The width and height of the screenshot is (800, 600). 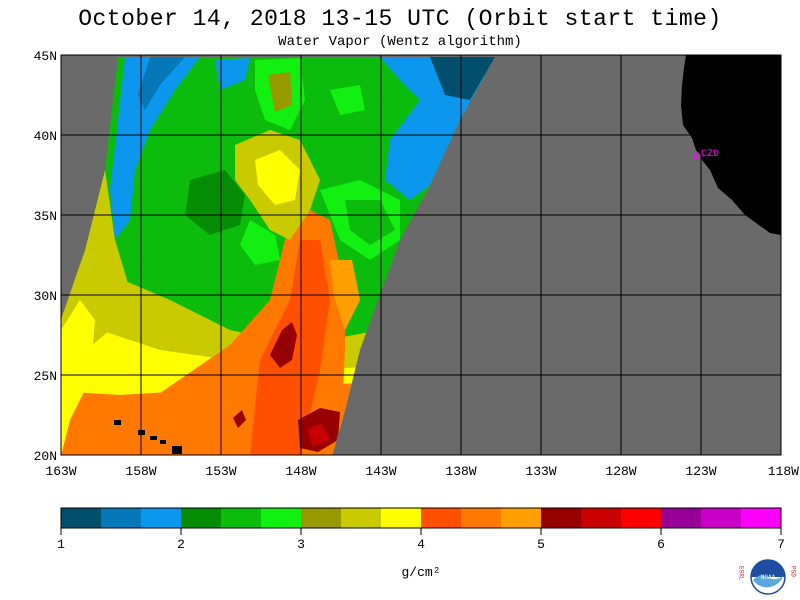 I want to click on latitude-label: 40N, so click(x=45, y=136).